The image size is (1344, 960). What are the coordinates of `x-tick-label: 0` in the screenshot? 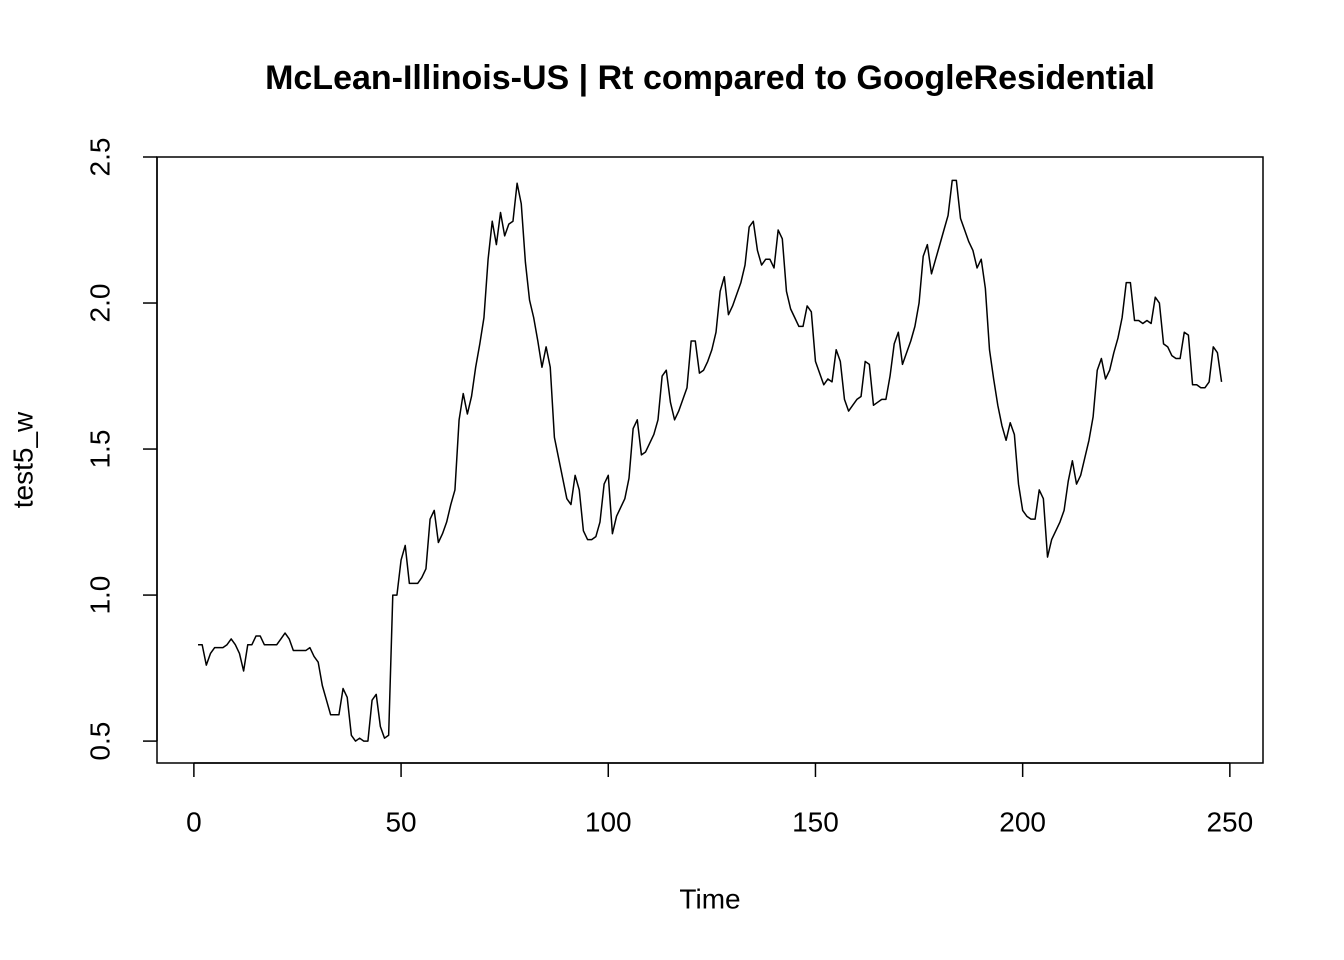 It's located at (194, 821).